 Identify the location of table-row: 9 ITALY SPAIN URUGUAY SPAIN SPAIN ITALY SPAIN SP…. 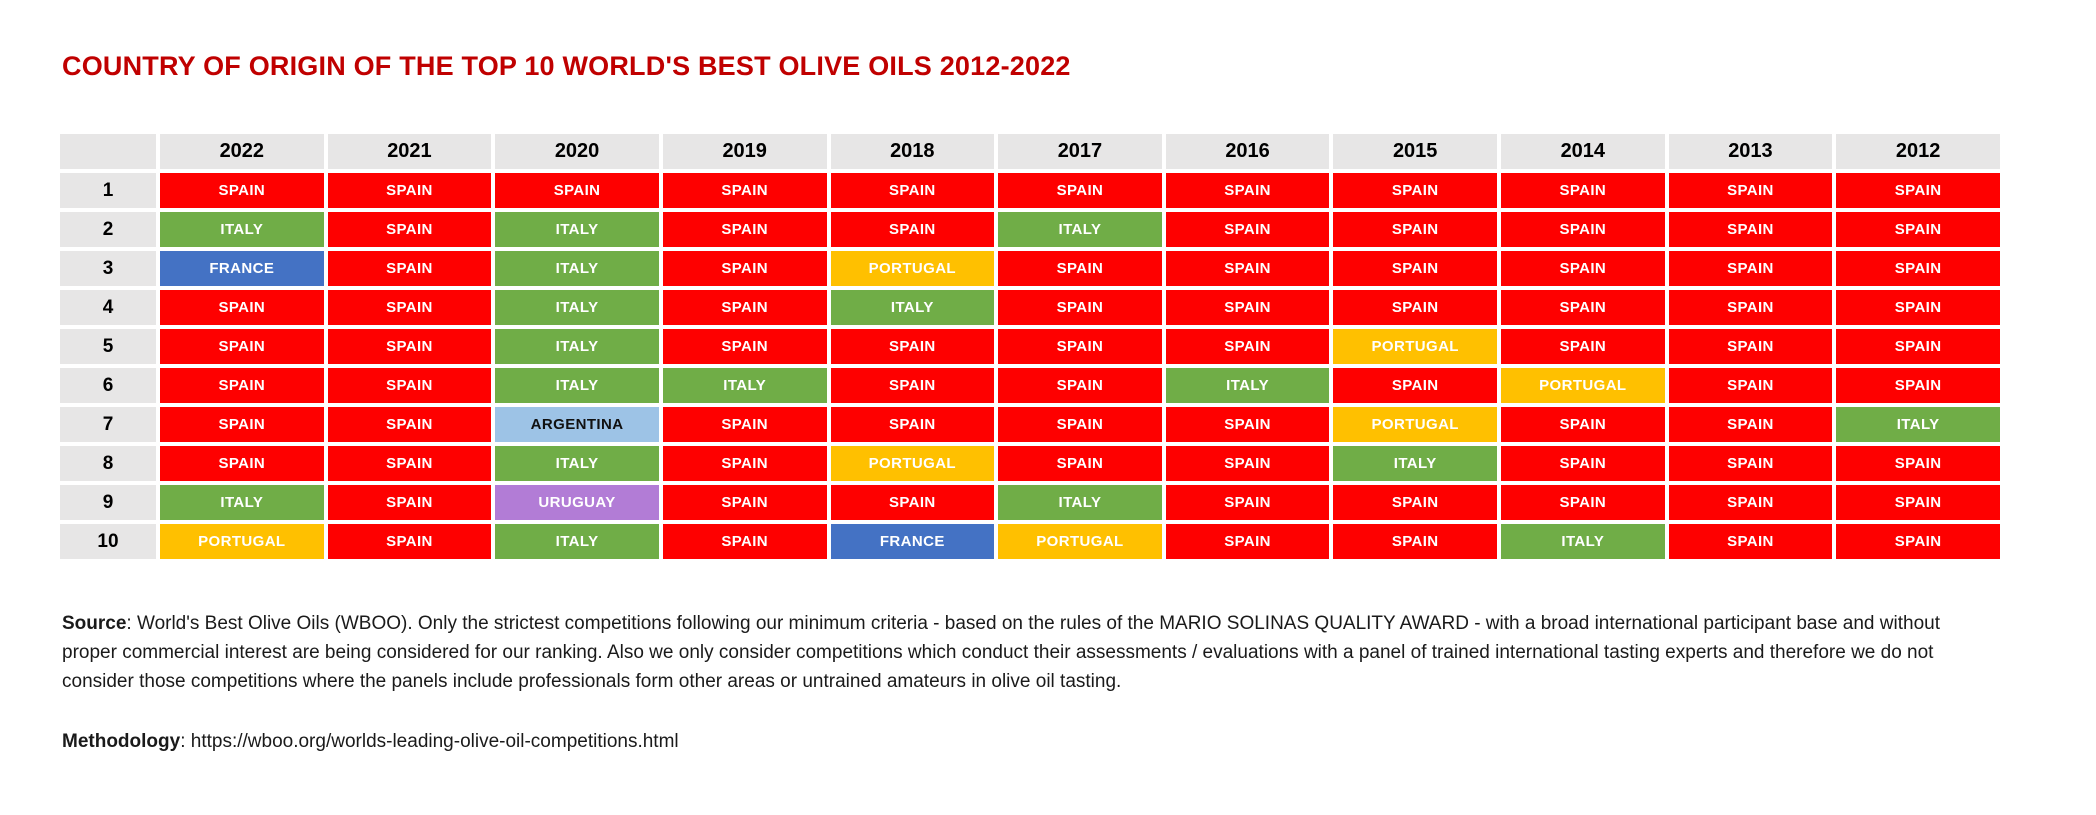
(1030, 503).